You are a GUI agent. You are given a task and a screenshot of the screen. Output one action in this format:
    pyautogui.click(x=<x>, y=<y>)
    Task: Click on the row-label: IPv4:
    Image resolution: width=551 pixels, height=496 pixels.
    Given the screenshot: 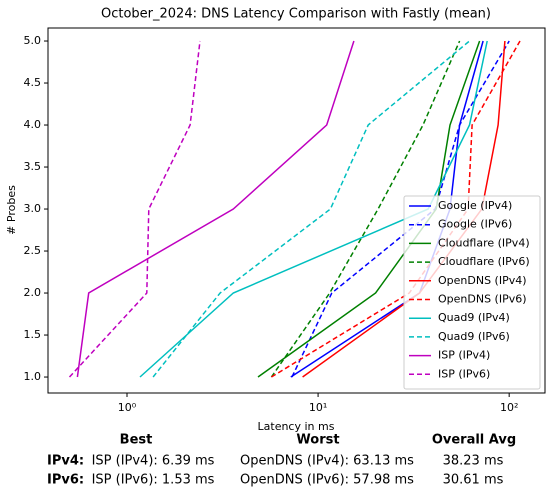 What is the action you would take?
    pyautogui.click(x=65, y=461)
    